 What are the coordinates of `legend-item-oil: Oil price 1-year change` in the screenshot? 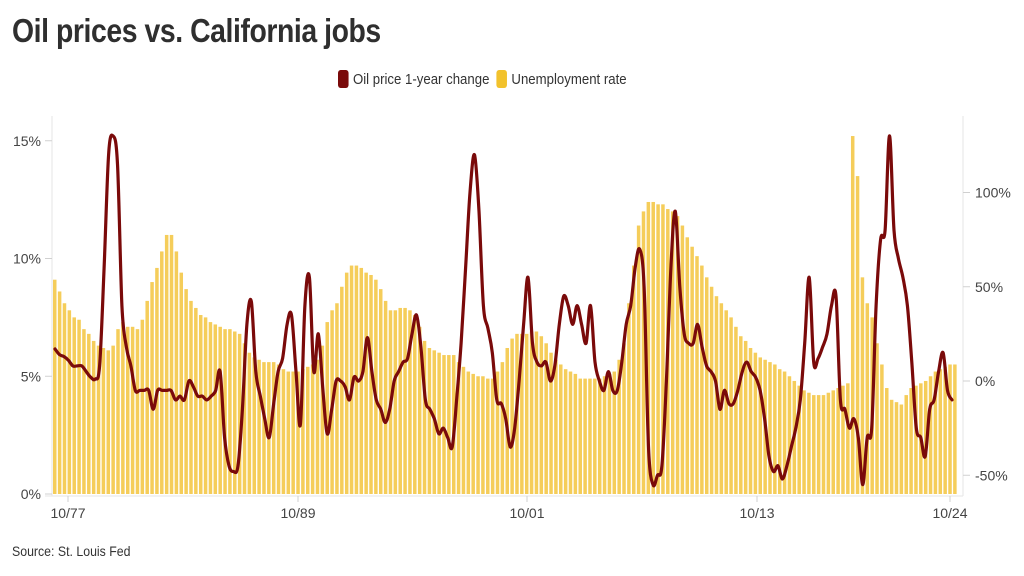 It's located at (413, 79).